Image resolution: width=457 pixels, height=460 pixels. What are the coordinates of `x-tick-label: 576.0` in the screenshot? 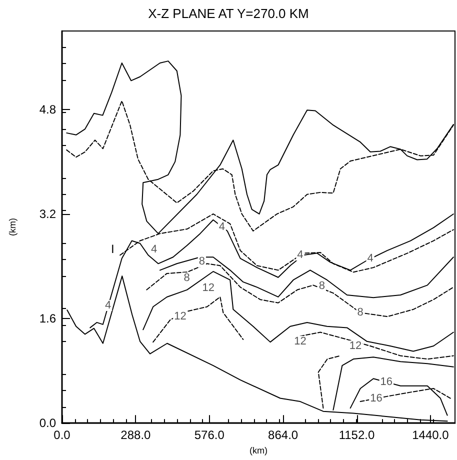 It's located at (209, 435).